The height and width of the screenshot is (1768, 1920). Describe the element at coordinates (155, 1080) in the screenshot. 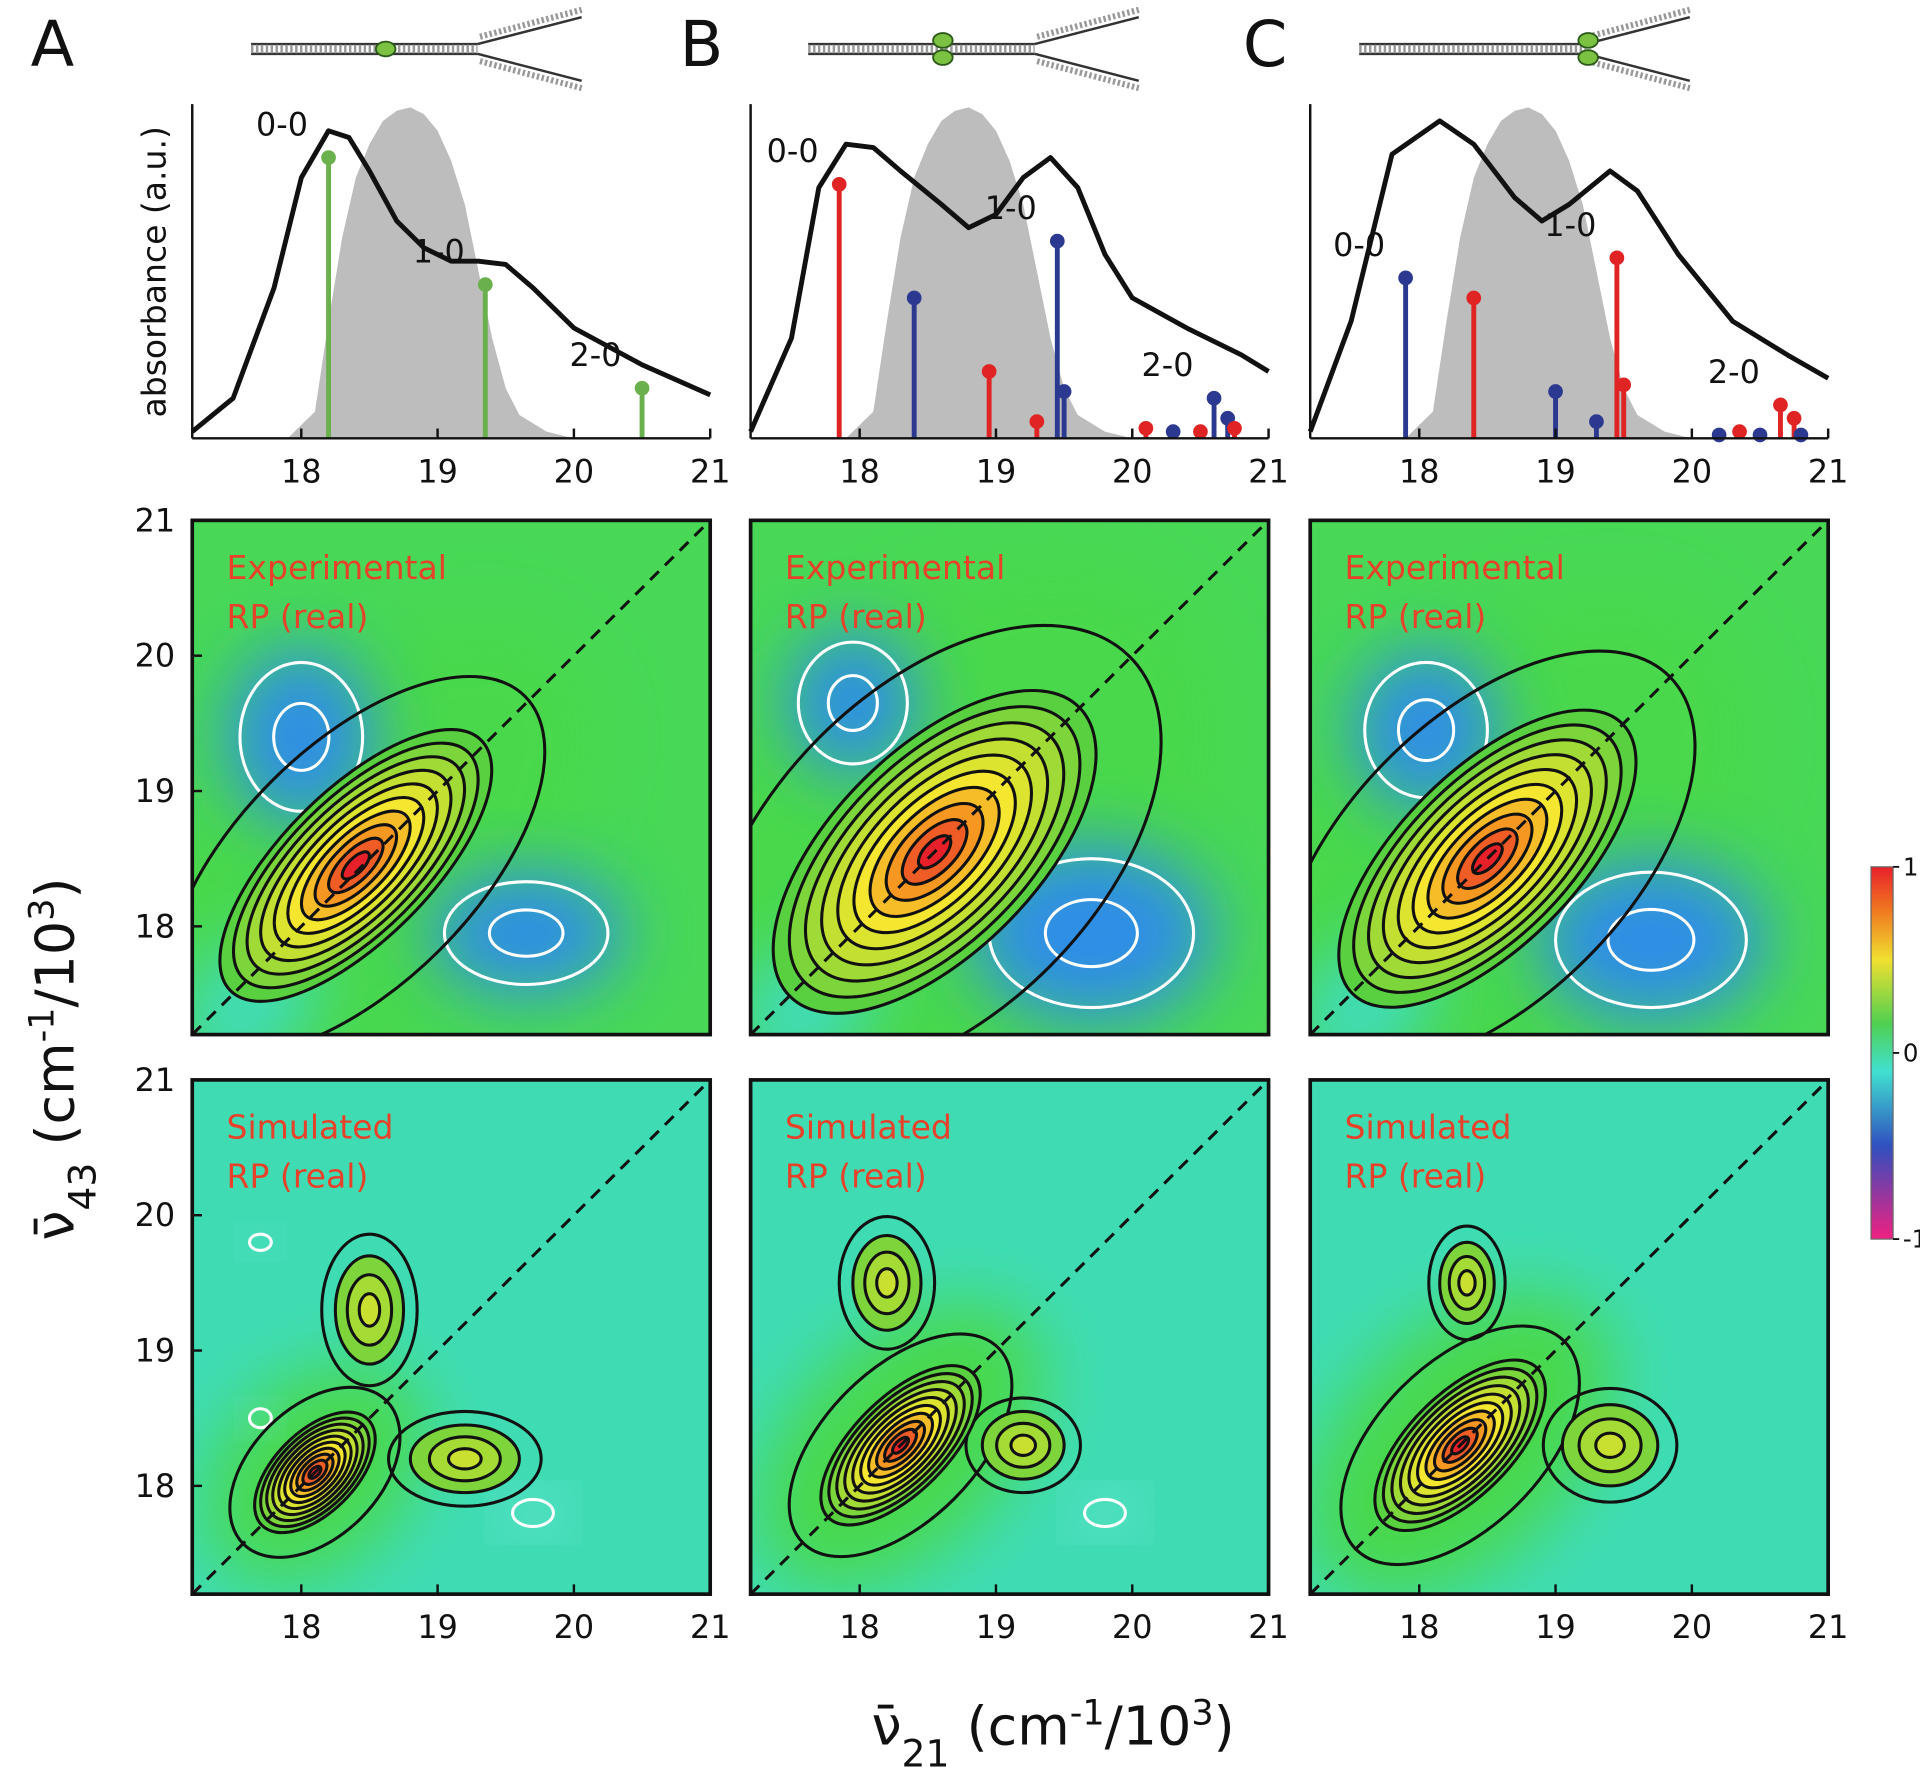

I see `y-tick-label: 21` at that location.